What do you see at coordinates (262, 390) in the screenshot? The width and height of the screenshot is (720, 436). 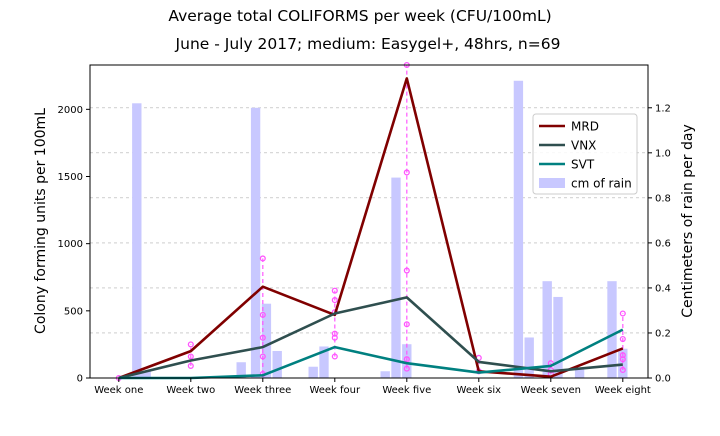 I see `x-tick-label: Week three` at bounding box center [262, 390].